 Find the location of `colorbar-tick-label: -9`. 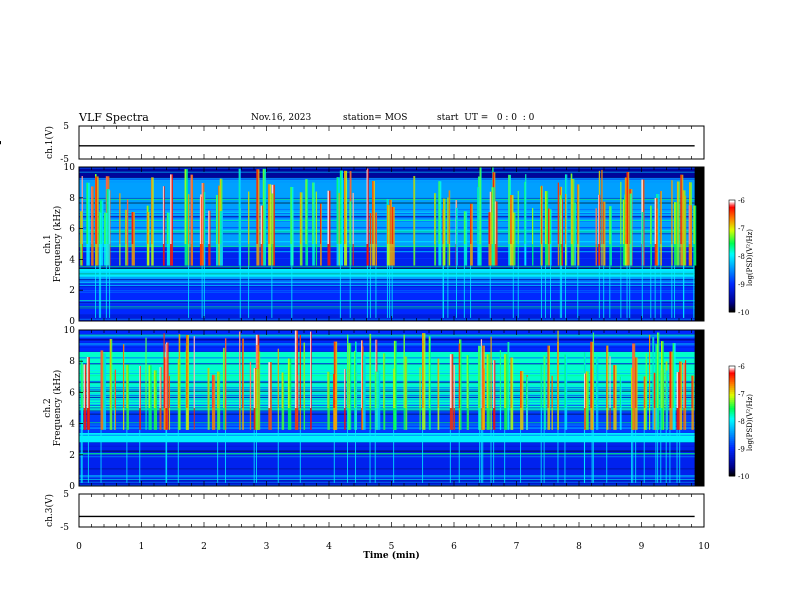

colorbar-tick-label: -9 is located at coordinates (741, 450).